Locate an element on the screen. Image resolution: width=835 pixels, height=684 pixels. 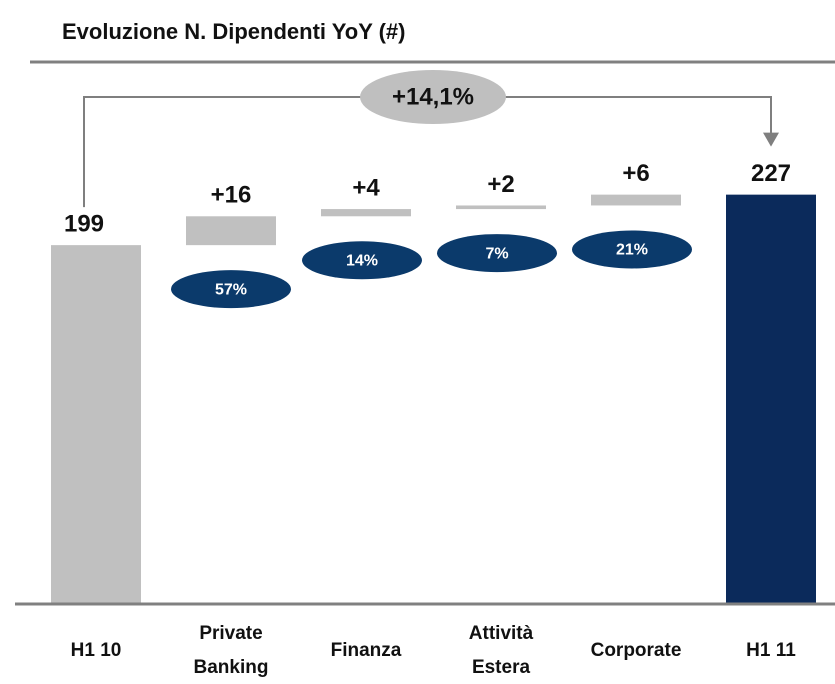
share-label: 21% is located at coordinates (632, 250).